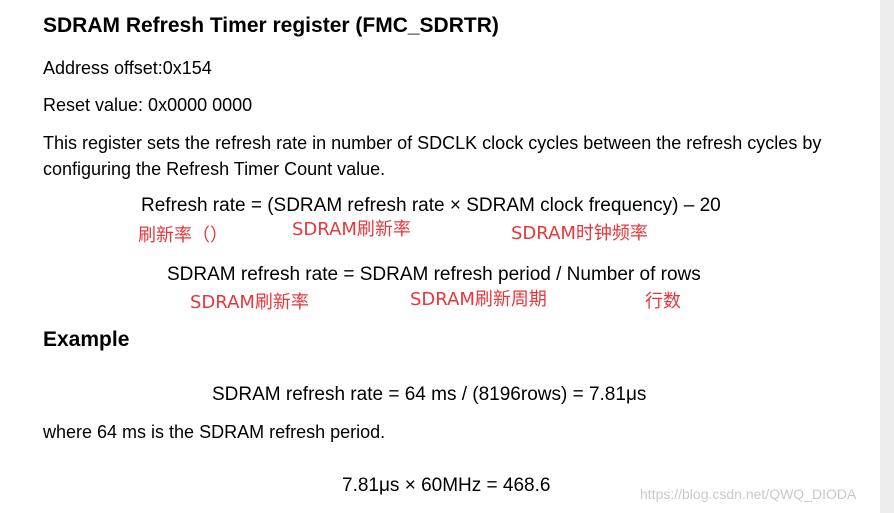 The image size is (894, 513). I want to click on annotation-refresh-rate: 刷新率（）, so click(183, 235).